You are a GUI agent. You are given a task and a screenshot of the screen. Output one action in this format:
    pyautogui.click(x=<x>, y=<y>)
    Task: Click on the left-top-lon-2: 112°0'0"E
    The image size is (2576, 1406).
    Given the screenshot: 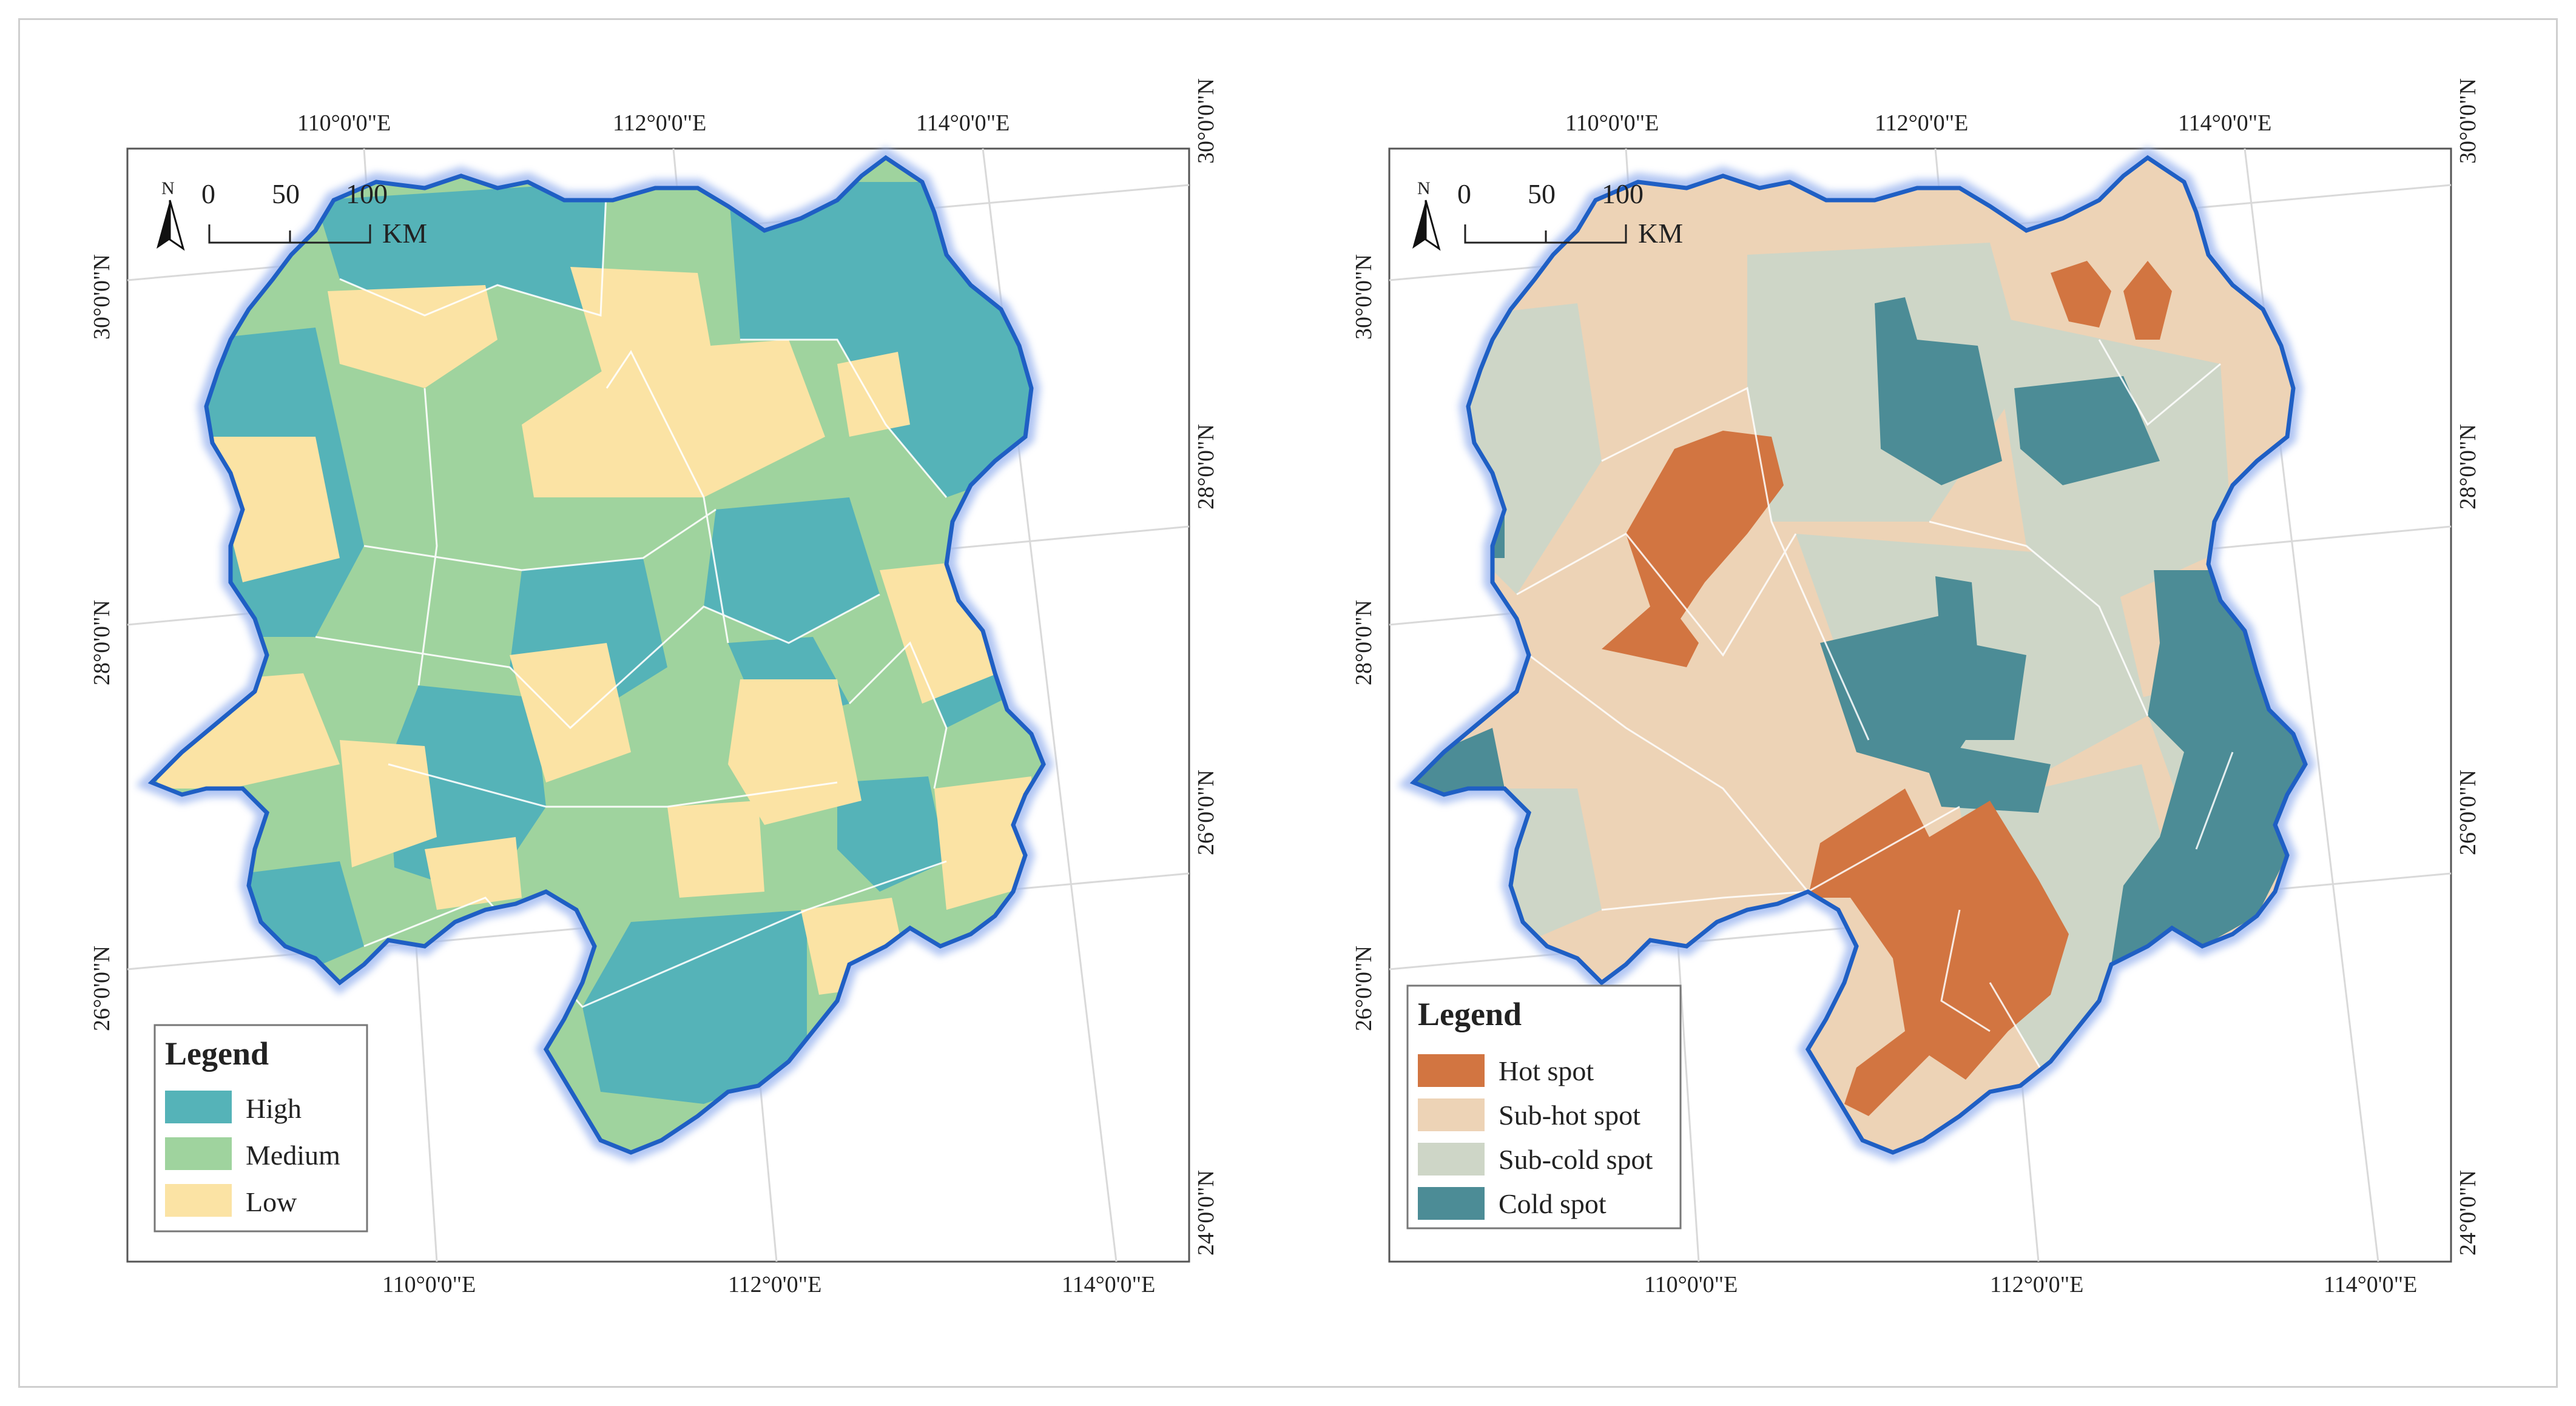 What is the action you would take?
    pyautogui.click(x=659, y=123)
    